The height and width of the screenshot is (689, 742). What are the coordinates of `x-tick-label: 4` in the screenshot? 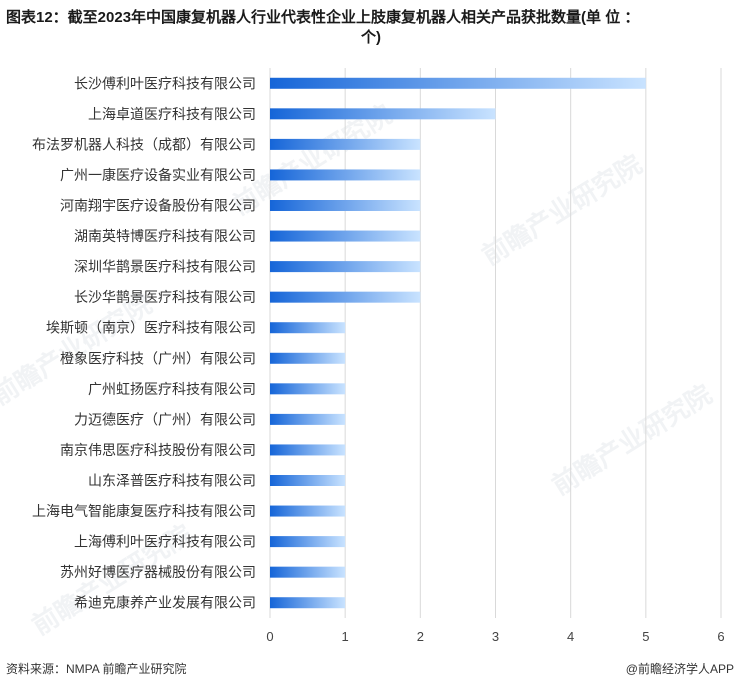 It's located at (570, 636).